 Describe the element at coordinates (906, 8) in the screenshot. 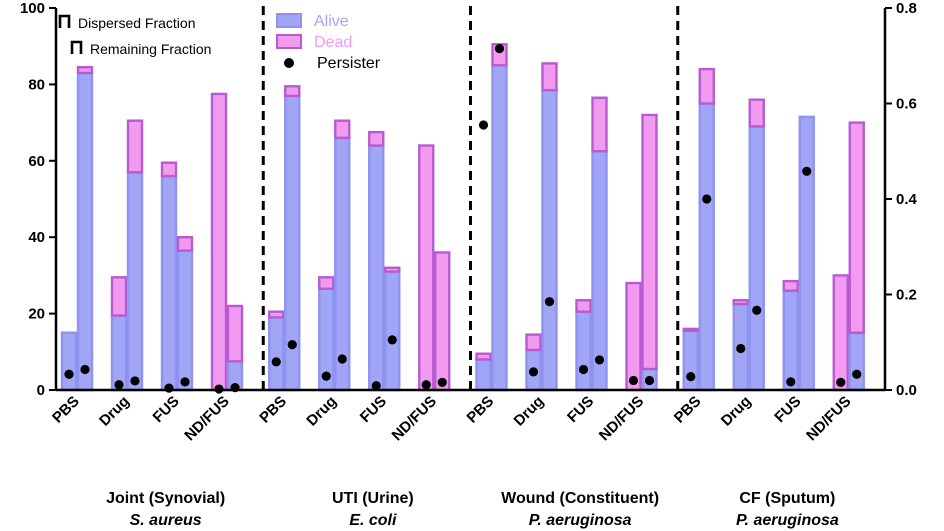

I see `right-y-tick-label: 0.8` at that location.